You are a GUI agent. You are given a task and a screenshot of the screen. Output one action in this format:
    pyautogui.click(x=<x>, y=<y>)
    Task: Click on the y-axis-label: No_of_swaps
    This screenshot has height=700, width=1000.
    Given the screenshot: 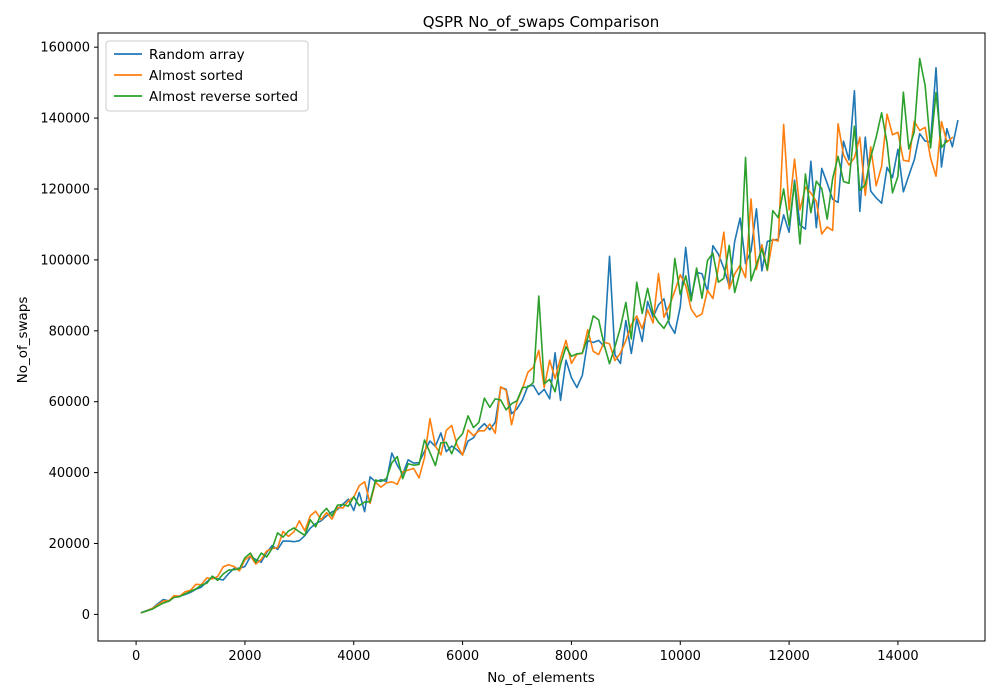 What is the action you would take?
    pyautogui.click(x=23, y=340)
    